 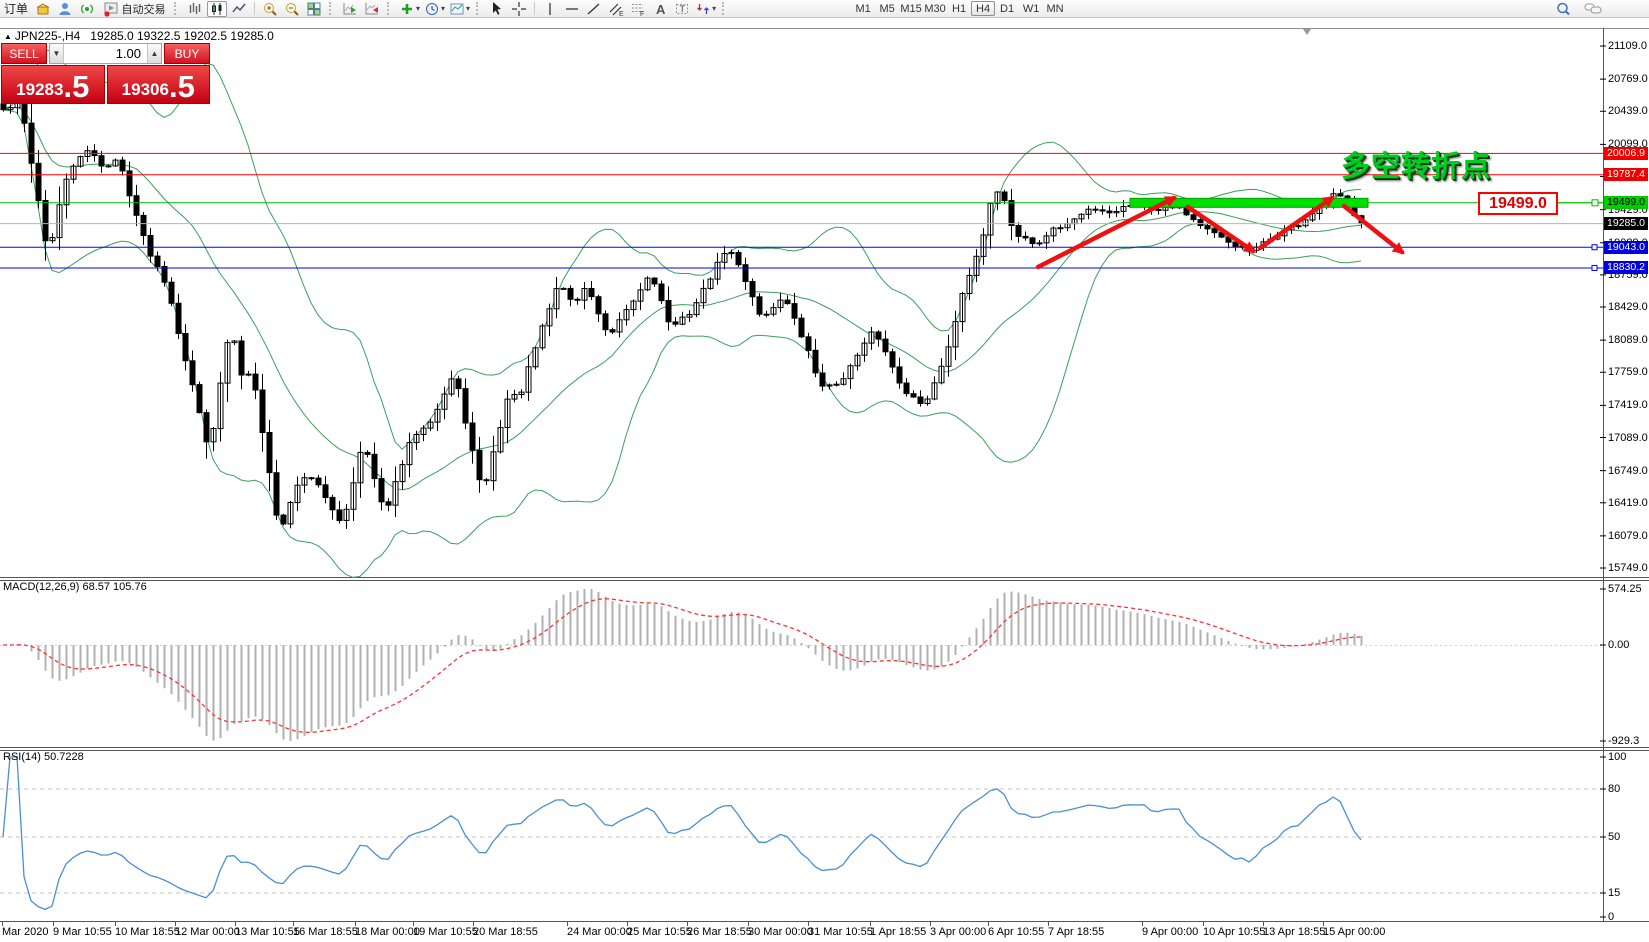 I want to click on price-callout-label: 19499.0, so click(x=1518, y=203).